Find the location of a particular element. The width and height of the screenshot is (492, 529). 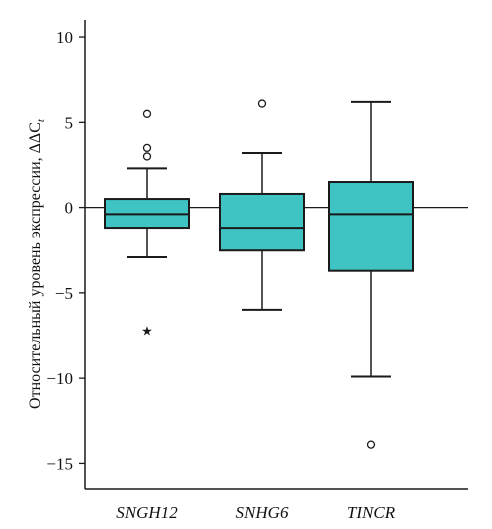

y-tick-label: −10 is located at coordinates (59, 378).